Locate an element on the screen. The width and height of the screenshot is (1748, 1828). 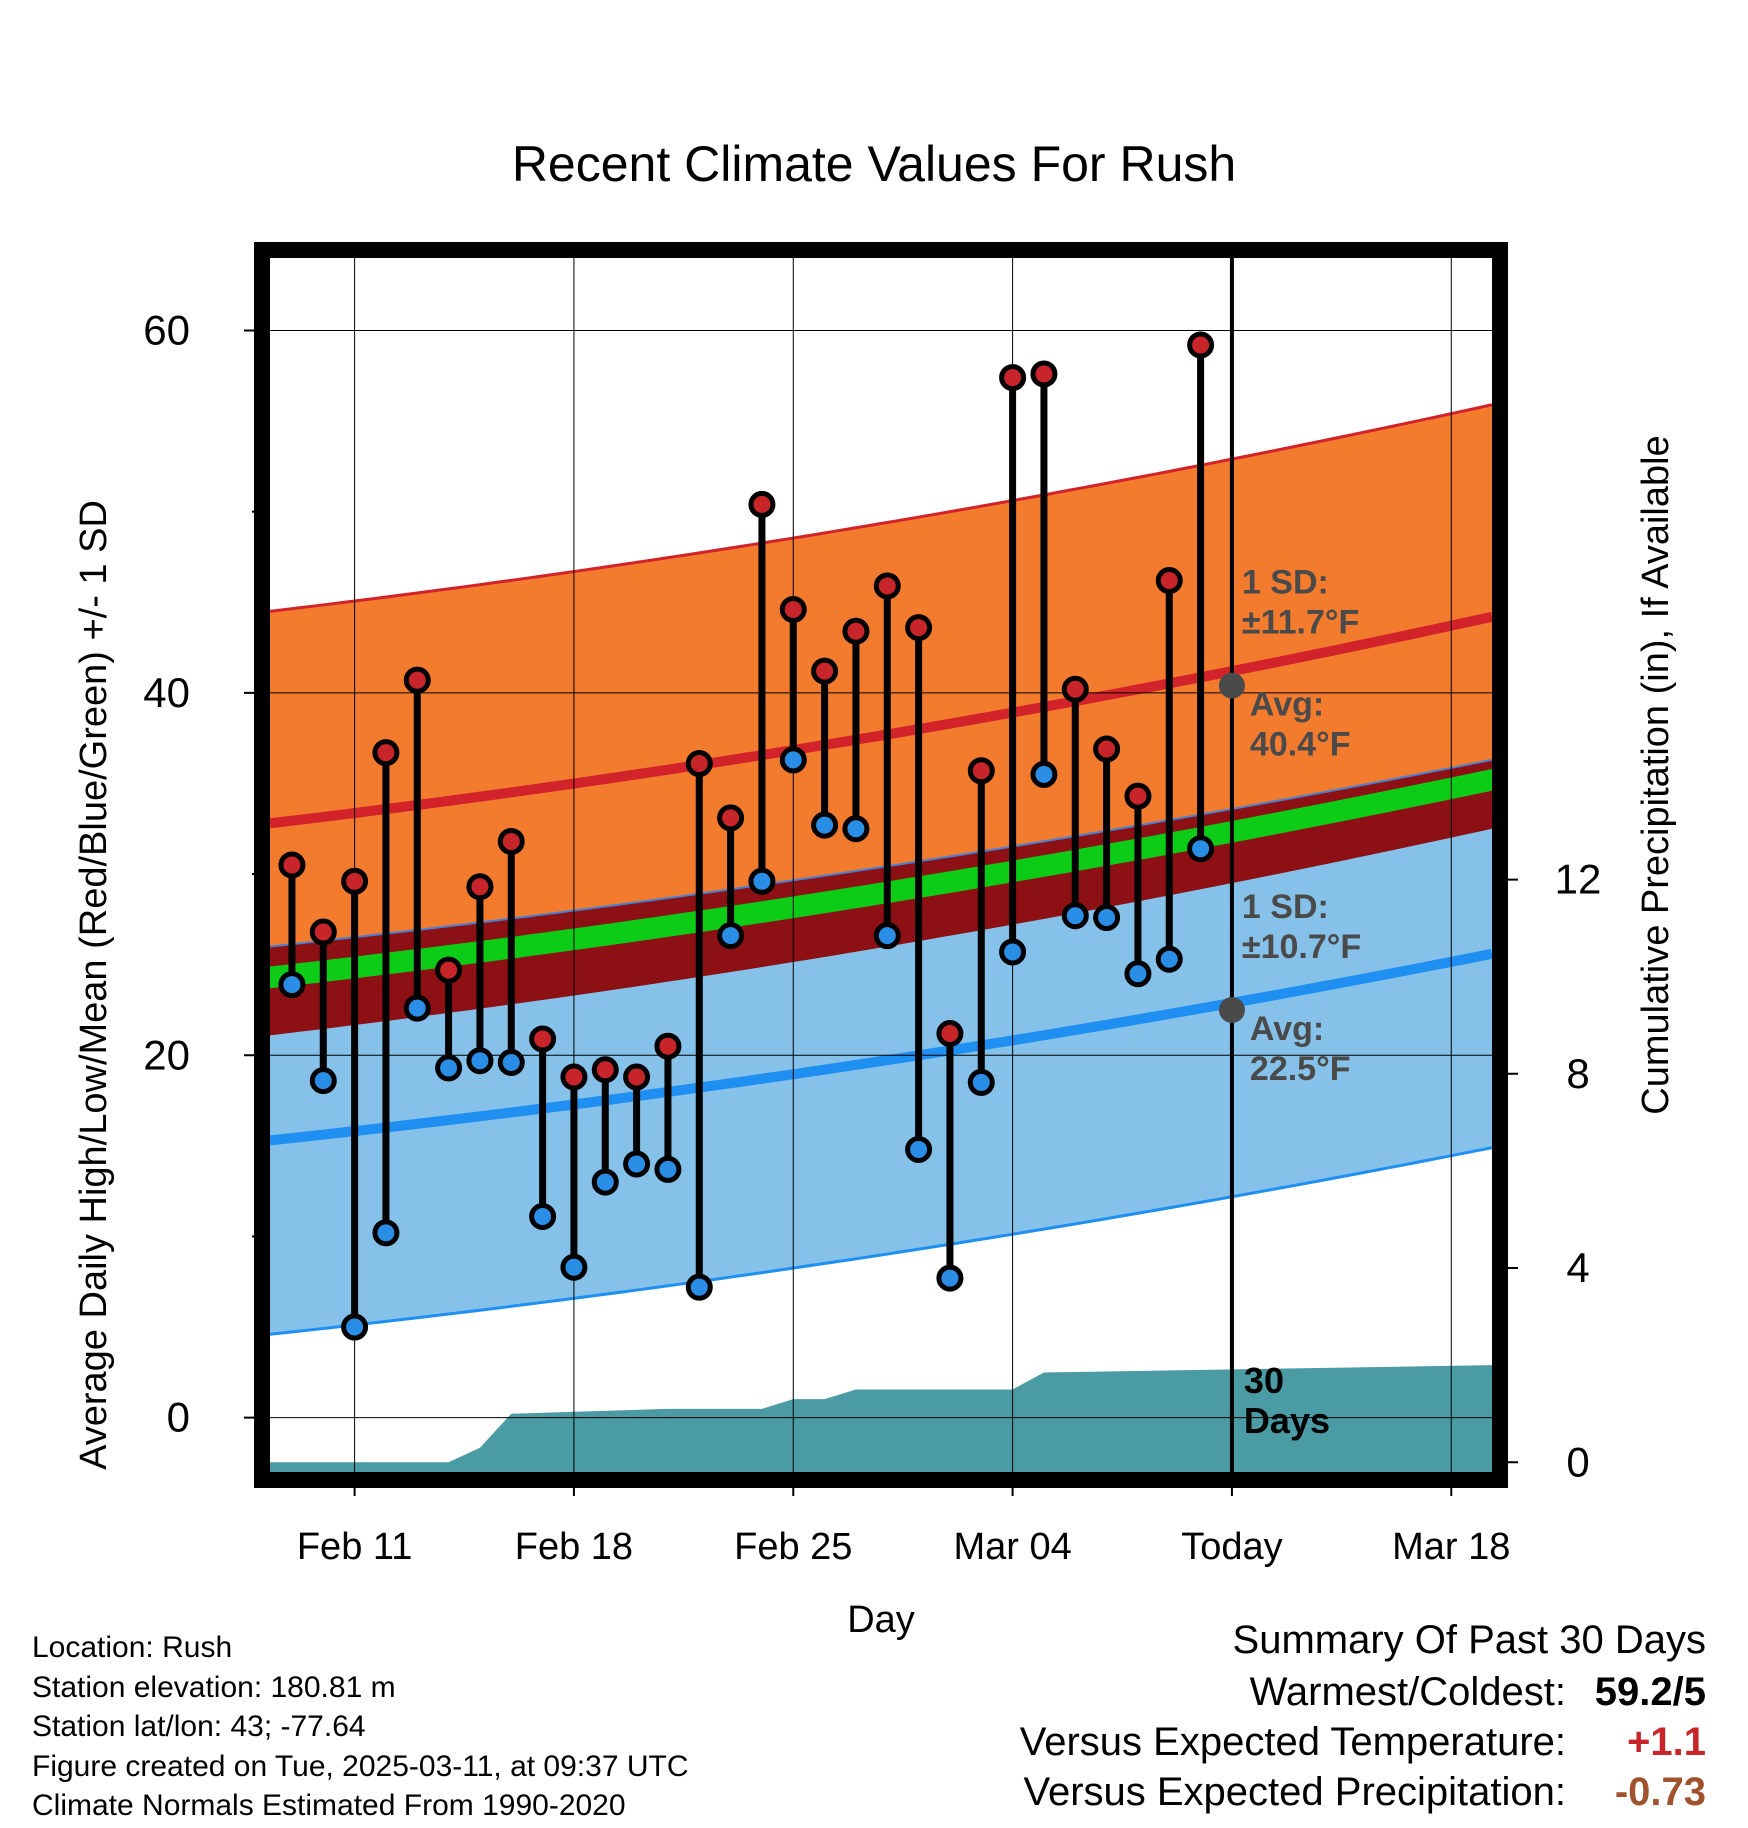
location-text: Location: Rush is located at coordinates (132, 1647).